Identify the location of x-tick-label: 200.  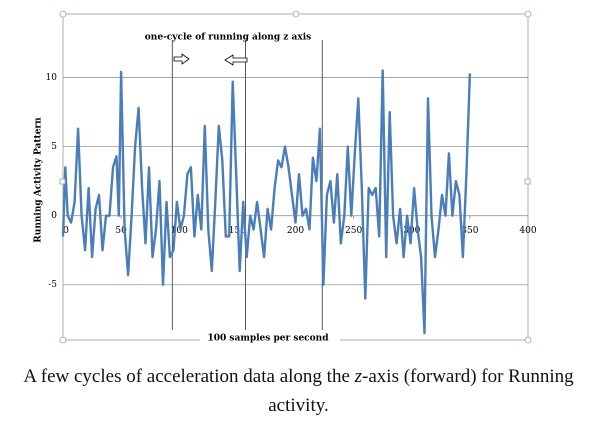
(295, 231).